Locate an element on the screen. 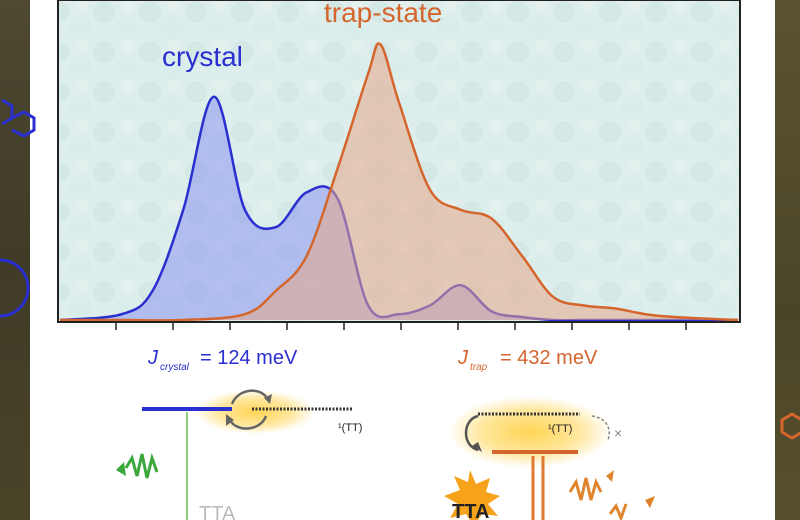 The width and height of the screenshot is (800, 520). photon-arrowhead-right is located at coordinates (610, 476).